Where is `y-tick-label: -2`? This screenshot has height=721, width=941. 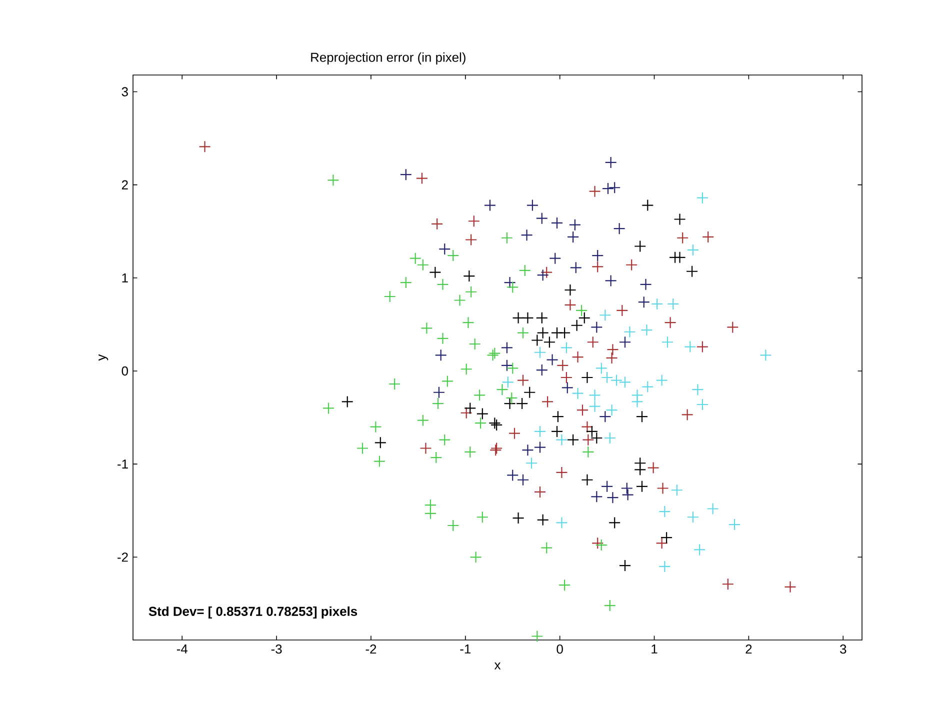 y-tick-label: -2 is located at coordinates (123, 557).